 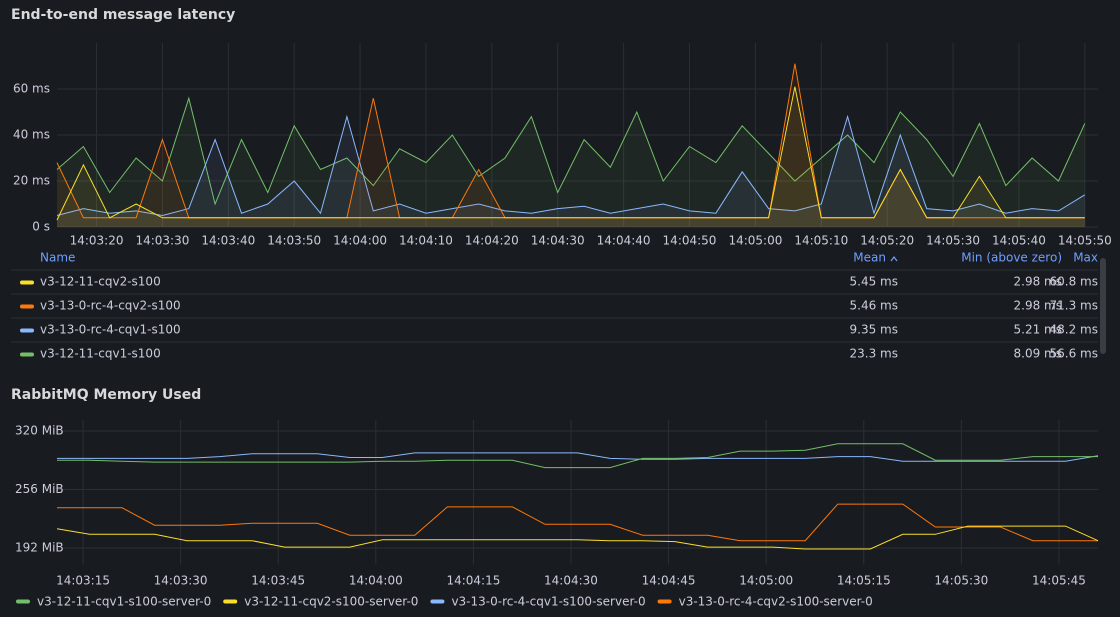 What do you see at coordinates (110, 306) in the screenshot?
I see `legend-name: v3-13-0-rc-4-cqv2-s100` at bounding box center [110, 306].